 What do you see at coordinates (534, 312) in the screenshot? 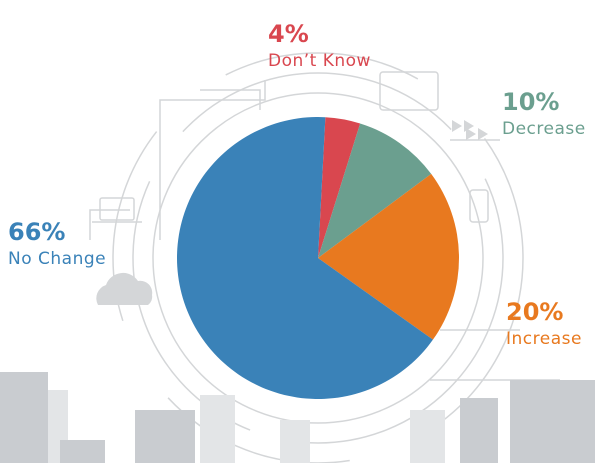
I see `slice-value-label: 20%` at bounding box center [534, 312].